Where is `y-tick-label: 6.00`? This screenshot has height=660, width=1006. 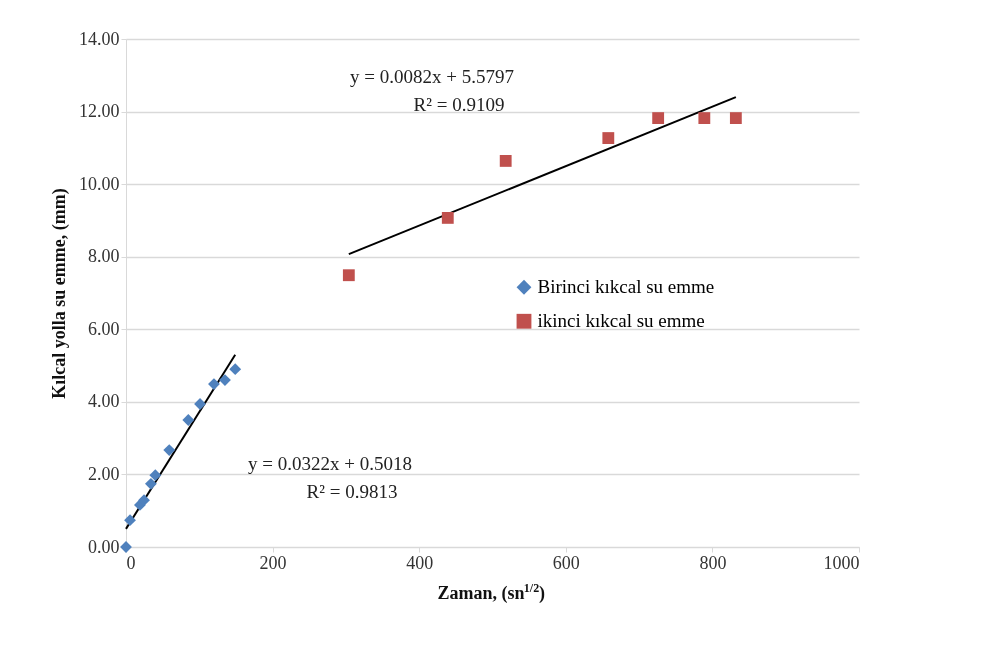 y-tick-label: 6.00 is located at coordinates (104, 328).